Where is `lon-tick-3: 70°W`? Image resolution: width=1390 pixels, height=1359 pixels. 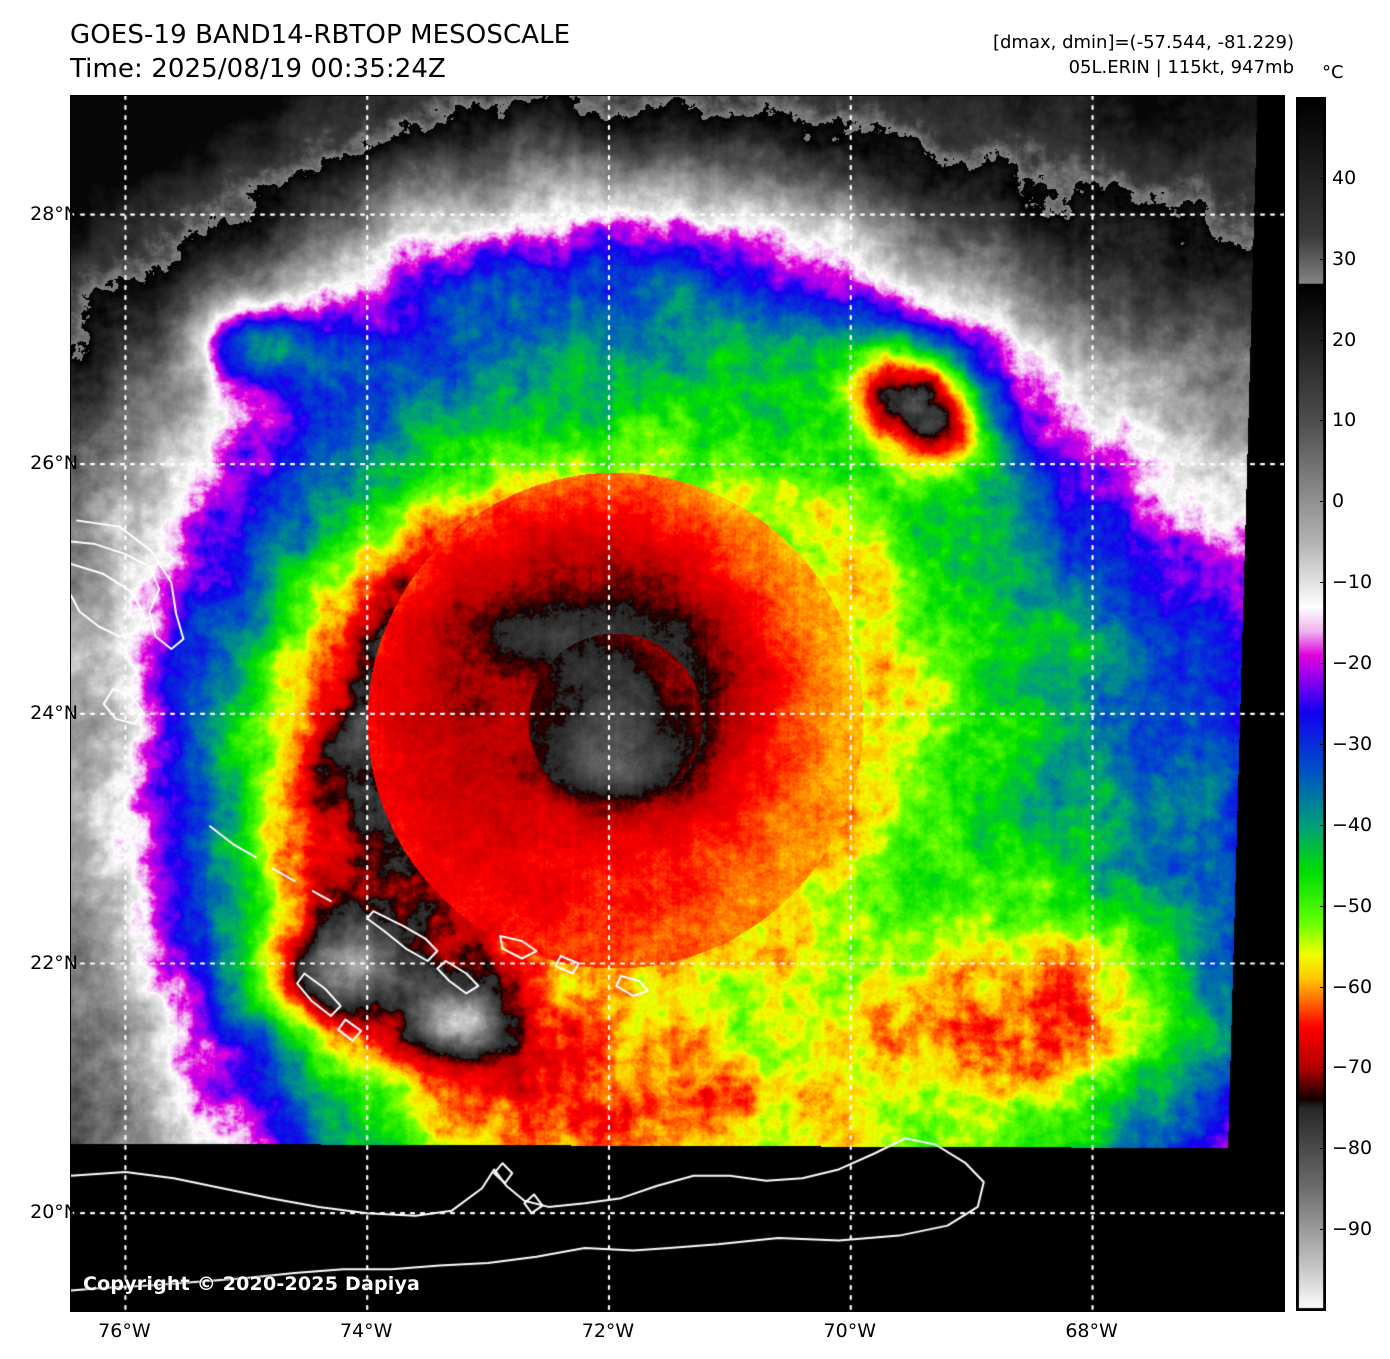 lon-tick-3: 70°W is located at coordinates (849, 1331).